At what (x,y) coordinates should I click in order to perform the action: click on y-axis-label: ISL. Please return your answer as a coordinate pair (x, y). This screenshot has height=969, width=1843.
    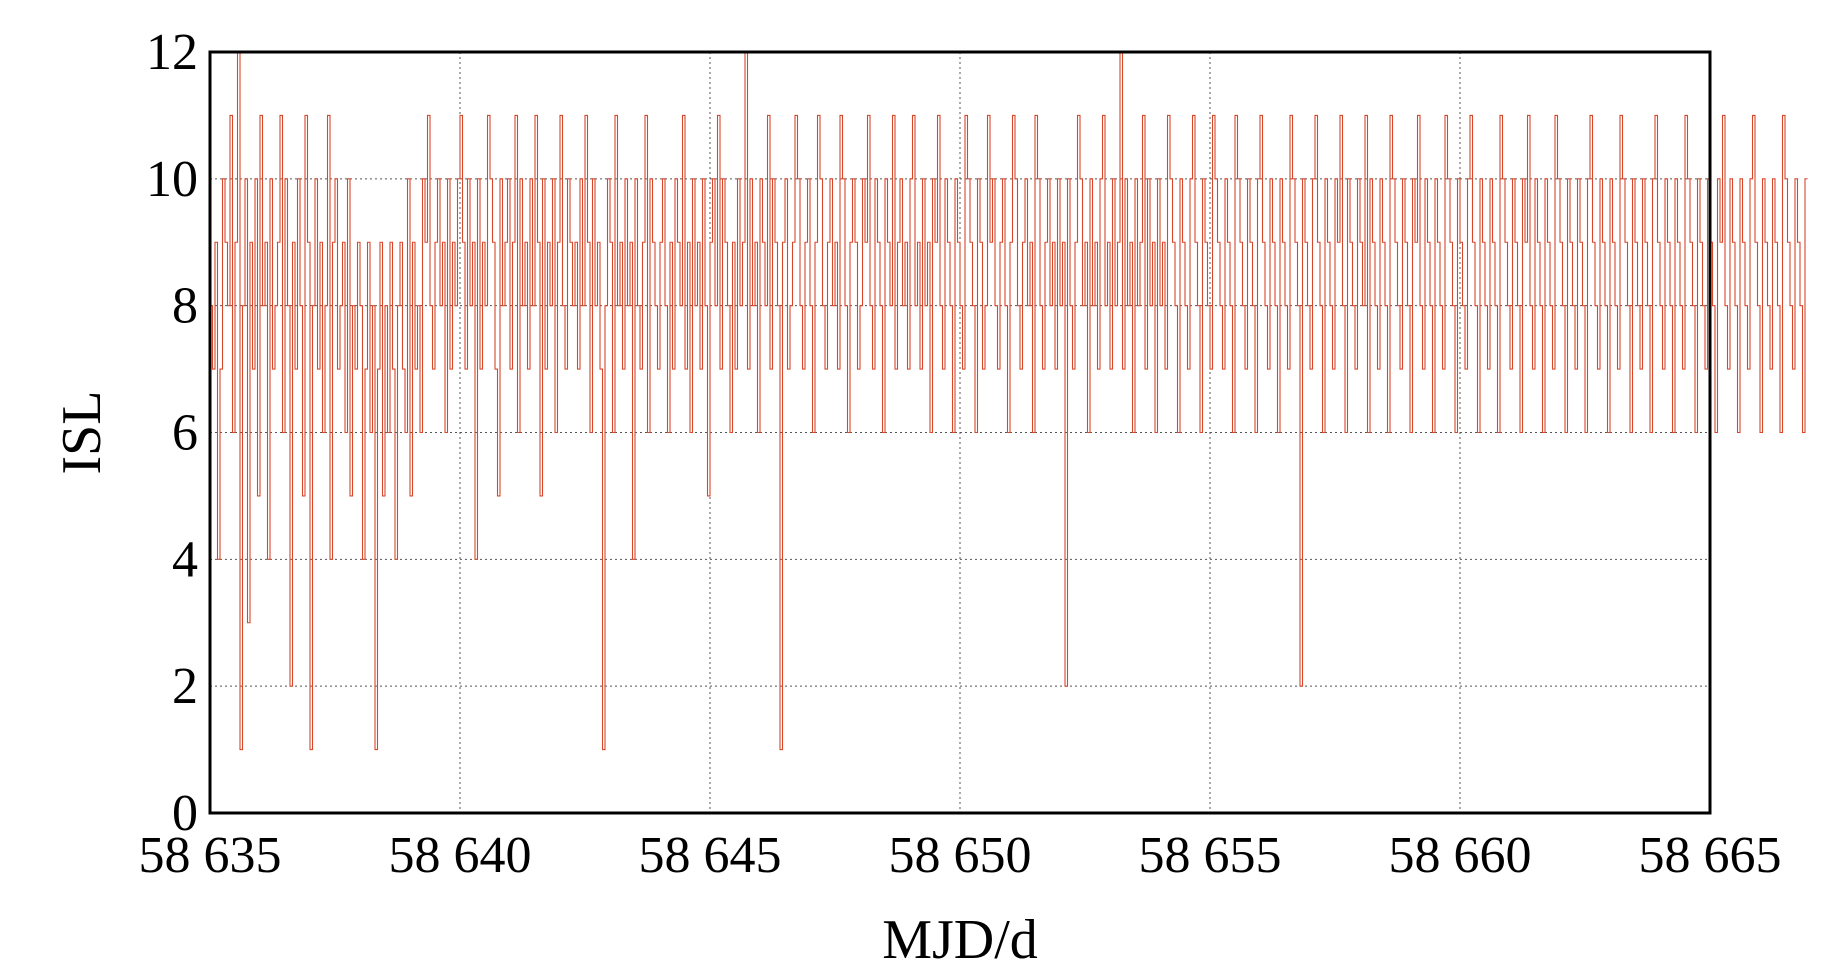
    Looking at the image, I should click on (82, 433).